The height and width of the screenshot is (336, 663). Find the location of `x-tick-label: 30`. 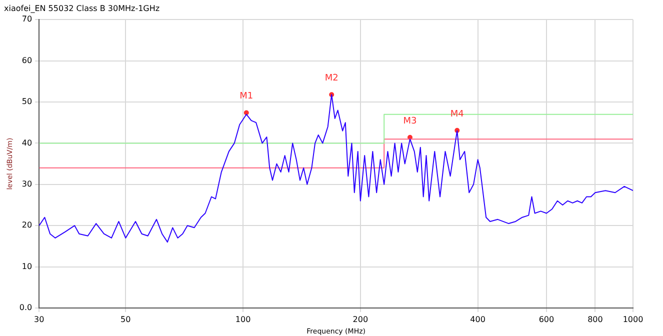

x-tick-label: 30 is located at coordinates (39, 319).